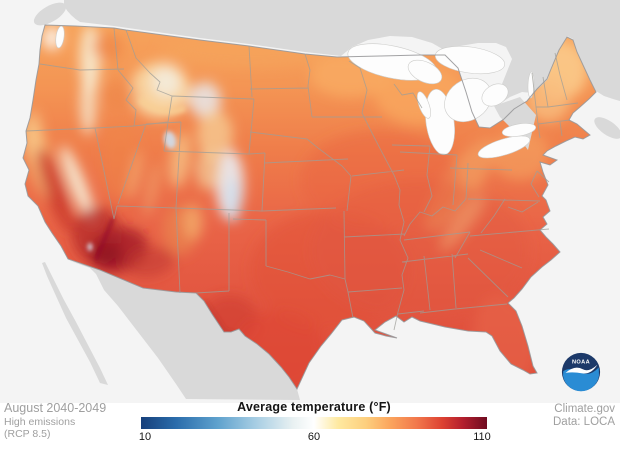 The height and width of the screenshot is (450, 620). I want to click on site-credit: Climate.gov, so click(584, 409).